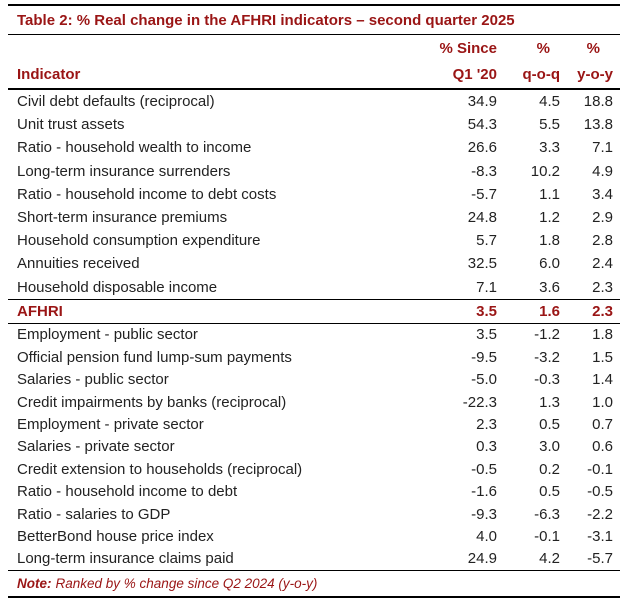 Image resolution: width=627 pixels, height=602 pixels. I want to click on yoy-cell: 4.9, so click(602, 171).